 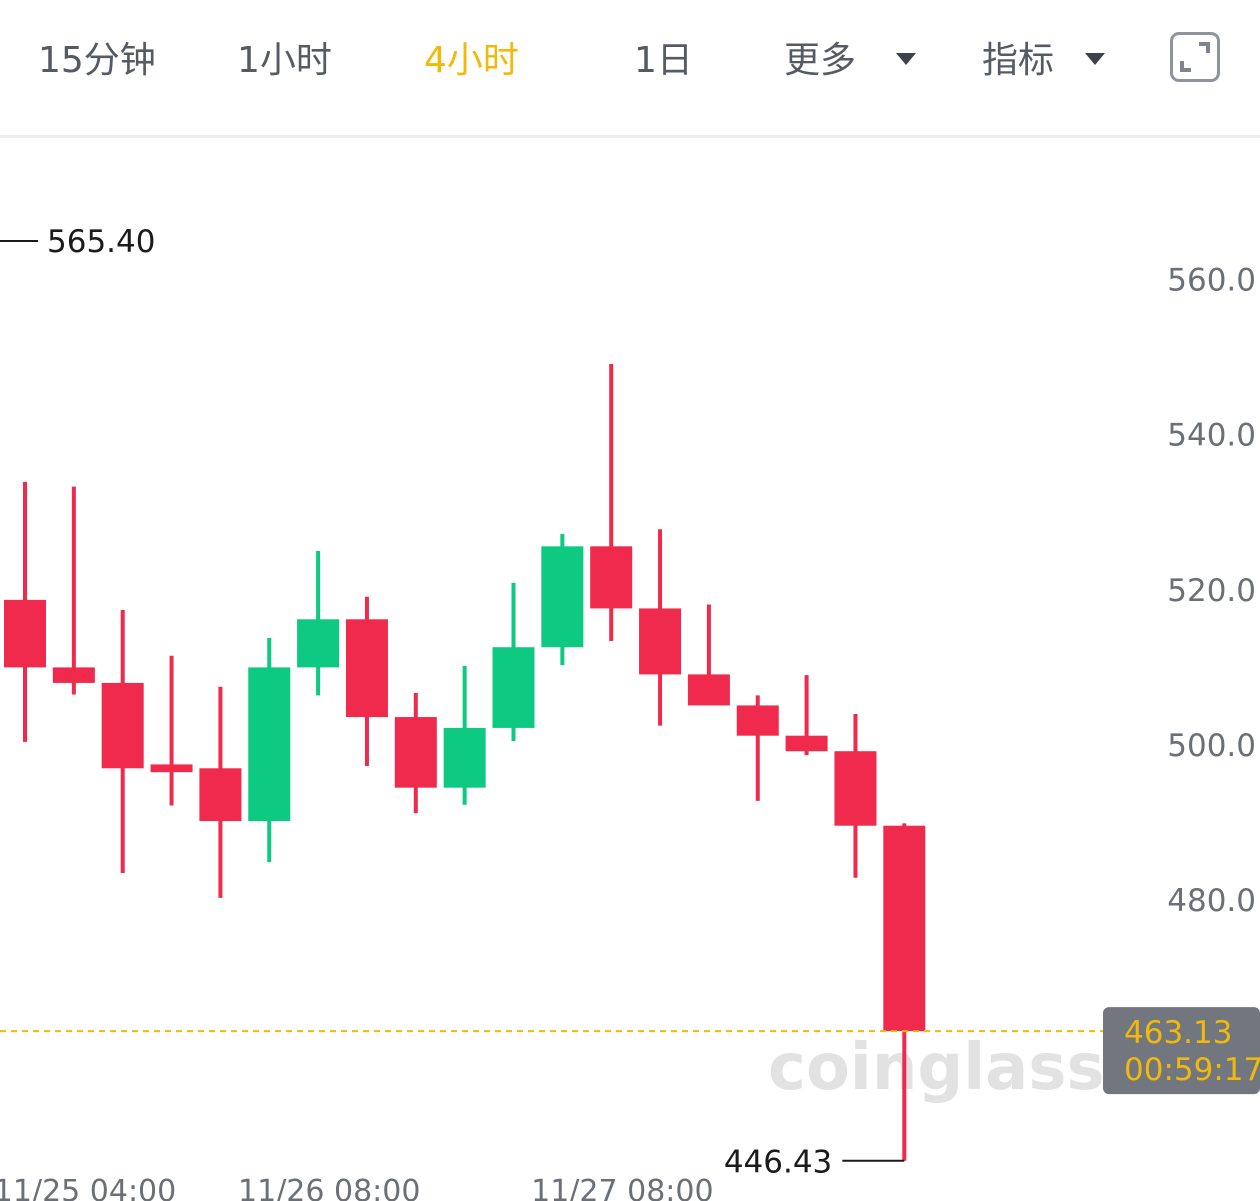 What do you see at coordinates (1095, 59) in the screenshot?
I see `indicator-chevron-down-icon` at bounding box center [1095, 59].